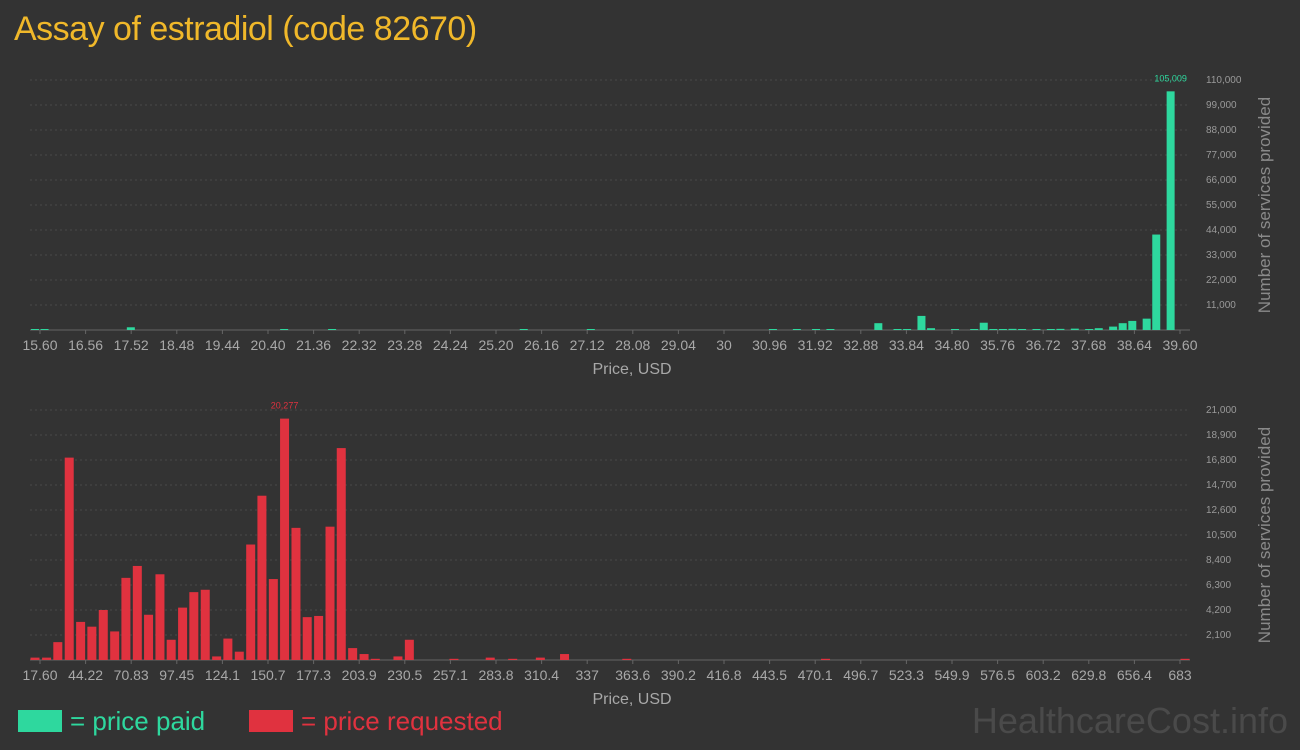  Describe the element at coordinates (267, 675) in the screenshot. I see `requested-x-tick-label: 150.7` at that location.